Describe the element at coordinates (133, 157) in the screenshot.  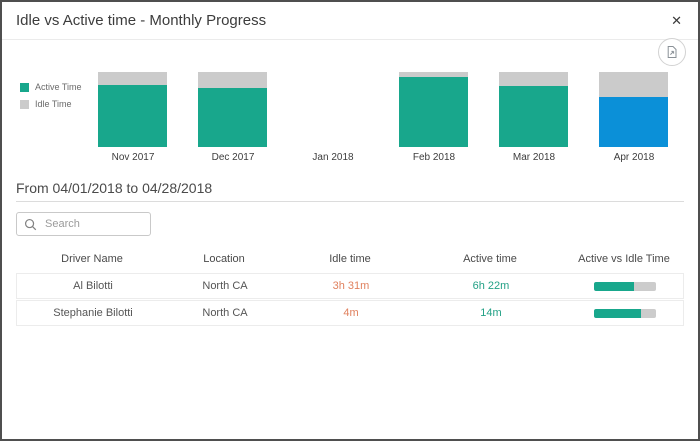
I see `chart-month-label: Nov 2017` at that location.